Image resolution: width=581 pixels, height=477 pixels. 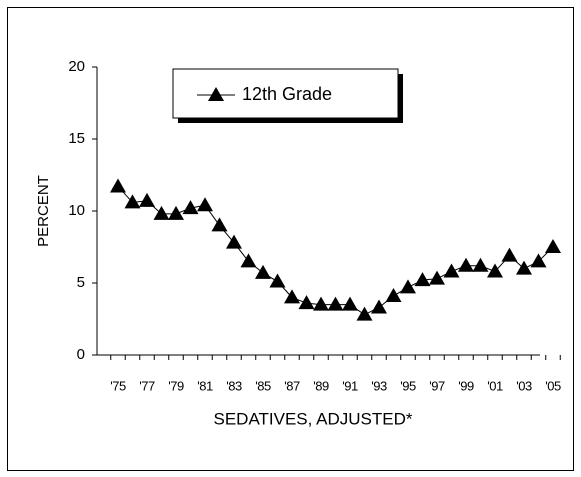 What do you see at coordinates (76, 138) in the screenshot?
I see `y-tick-label: 15` at bounding box center [76, 138].